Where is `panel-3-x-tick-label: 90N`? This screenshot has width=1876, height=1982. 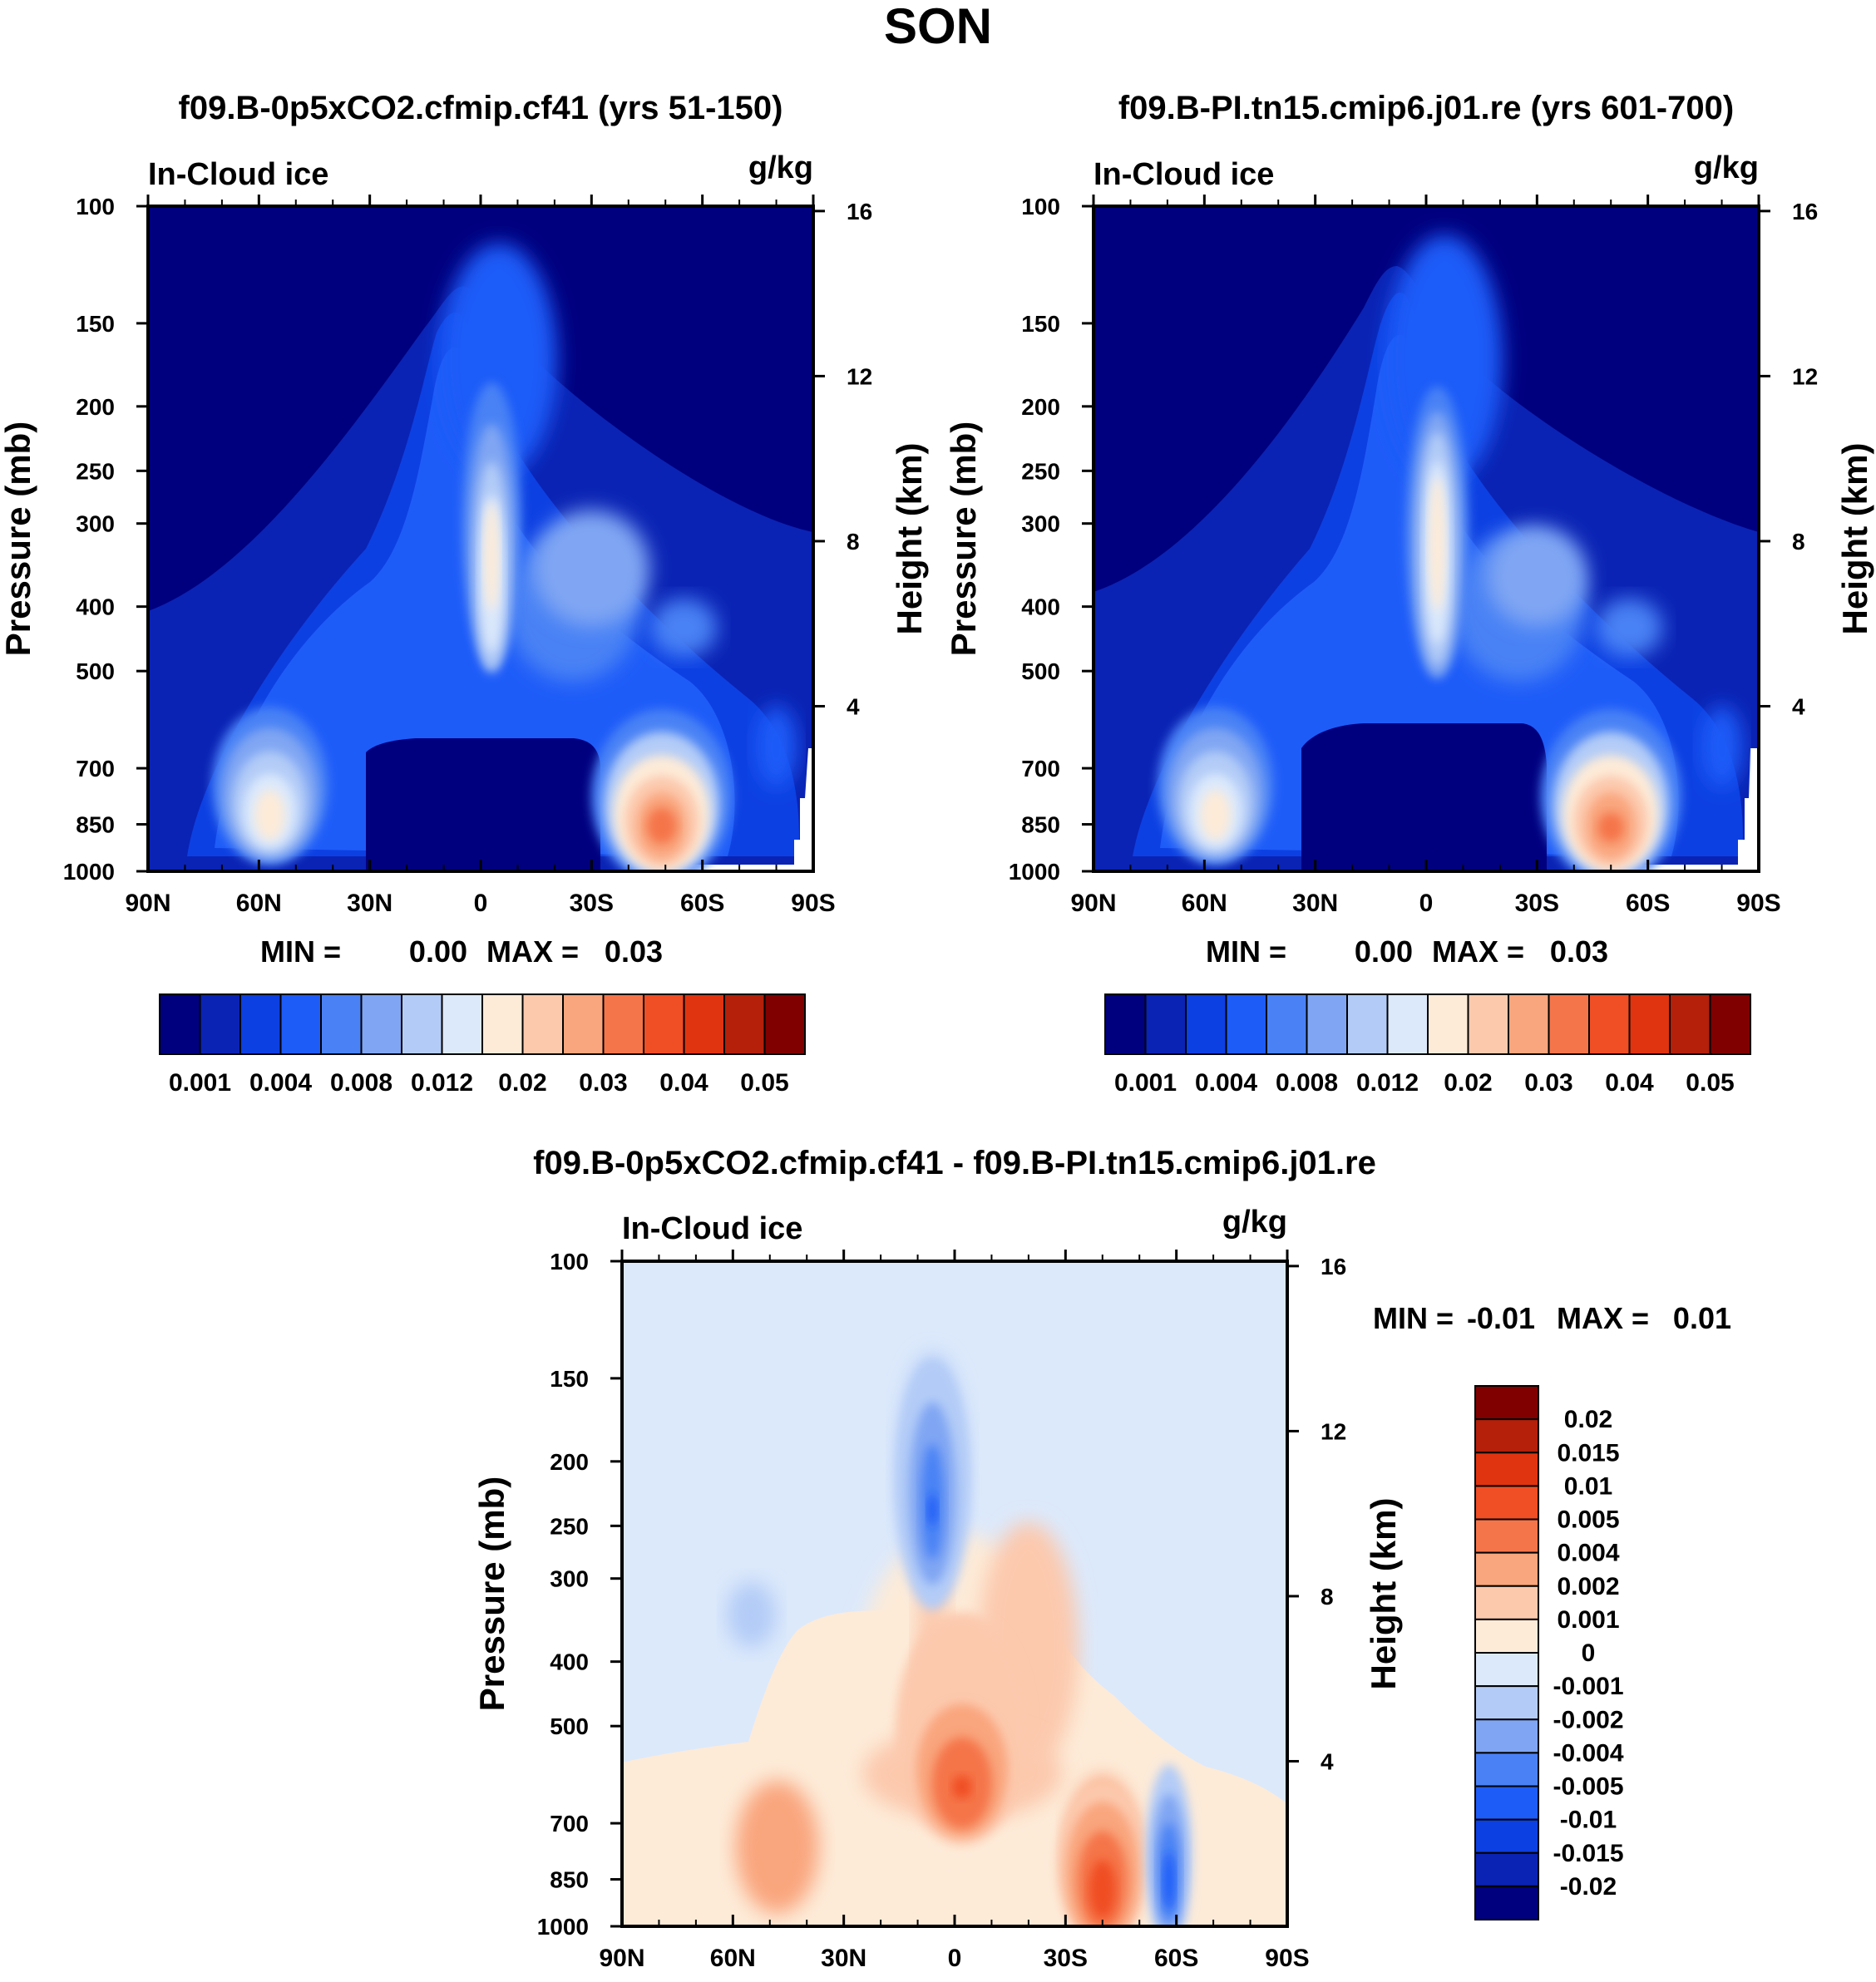
panel-3-x-tick-label: 90N is located at coordinates (621, 1958).